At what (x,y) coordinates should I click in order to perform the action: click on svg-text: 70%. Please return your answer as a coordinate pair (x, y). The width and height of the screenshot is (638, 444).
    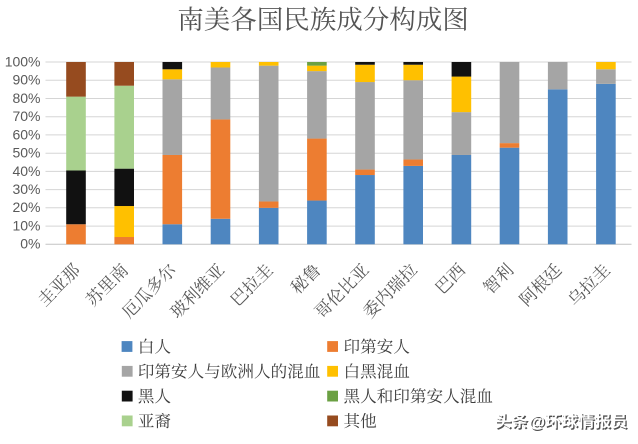
    Looking at the image, I should click on (26, 116).